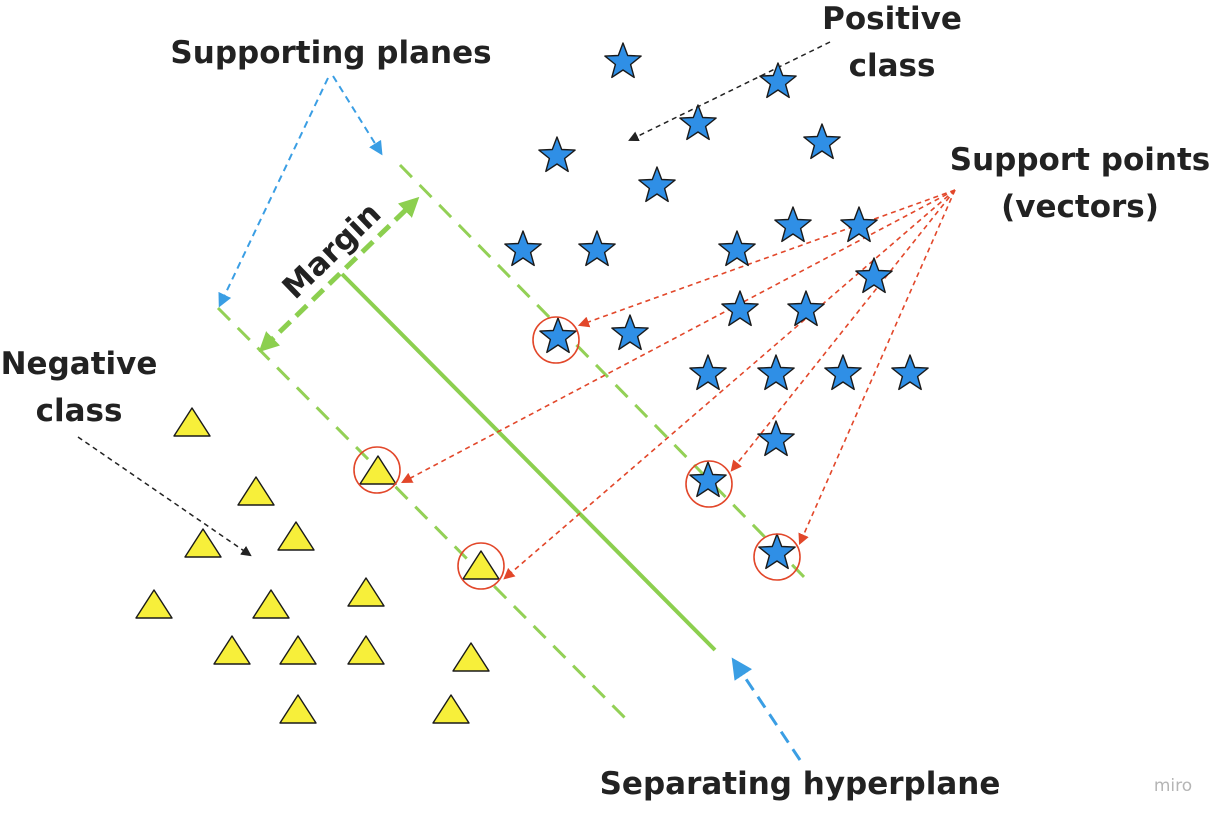 The width and height of the screenshot is (1220, 819). I want to click on negative-class-label-line2: class, so click(79, 411).